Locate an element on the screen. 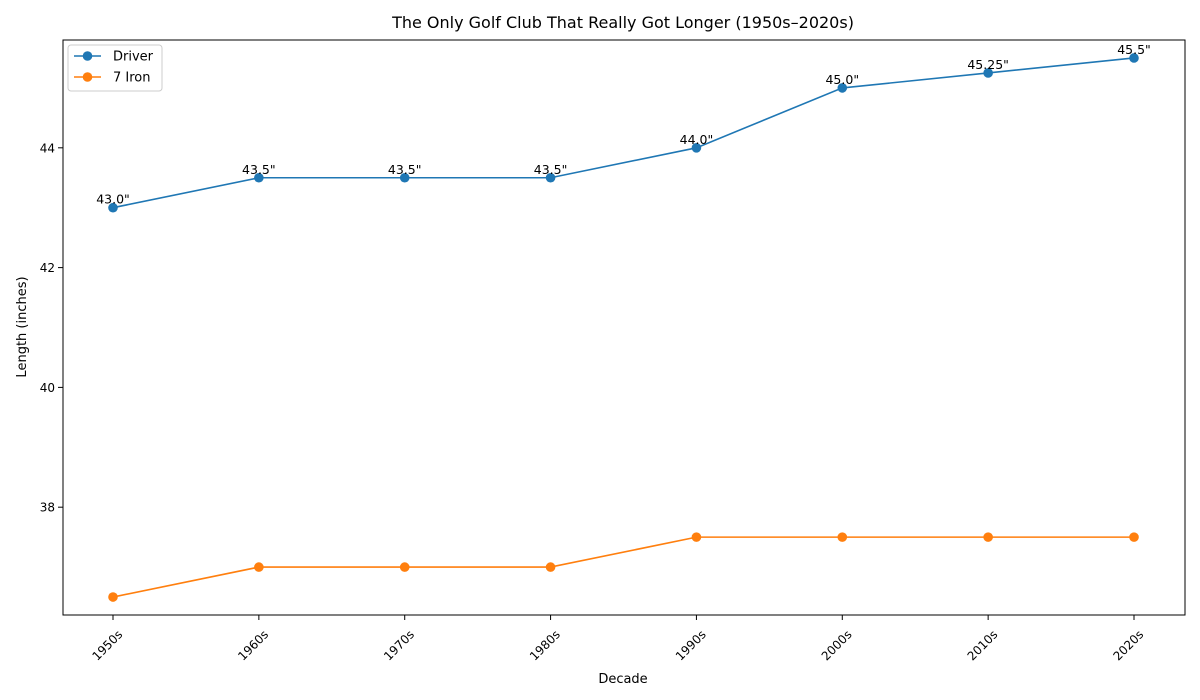 The image size is (1200, 700). legend-7-iron-label: 7 Iron is located at coordinates (132, 78).